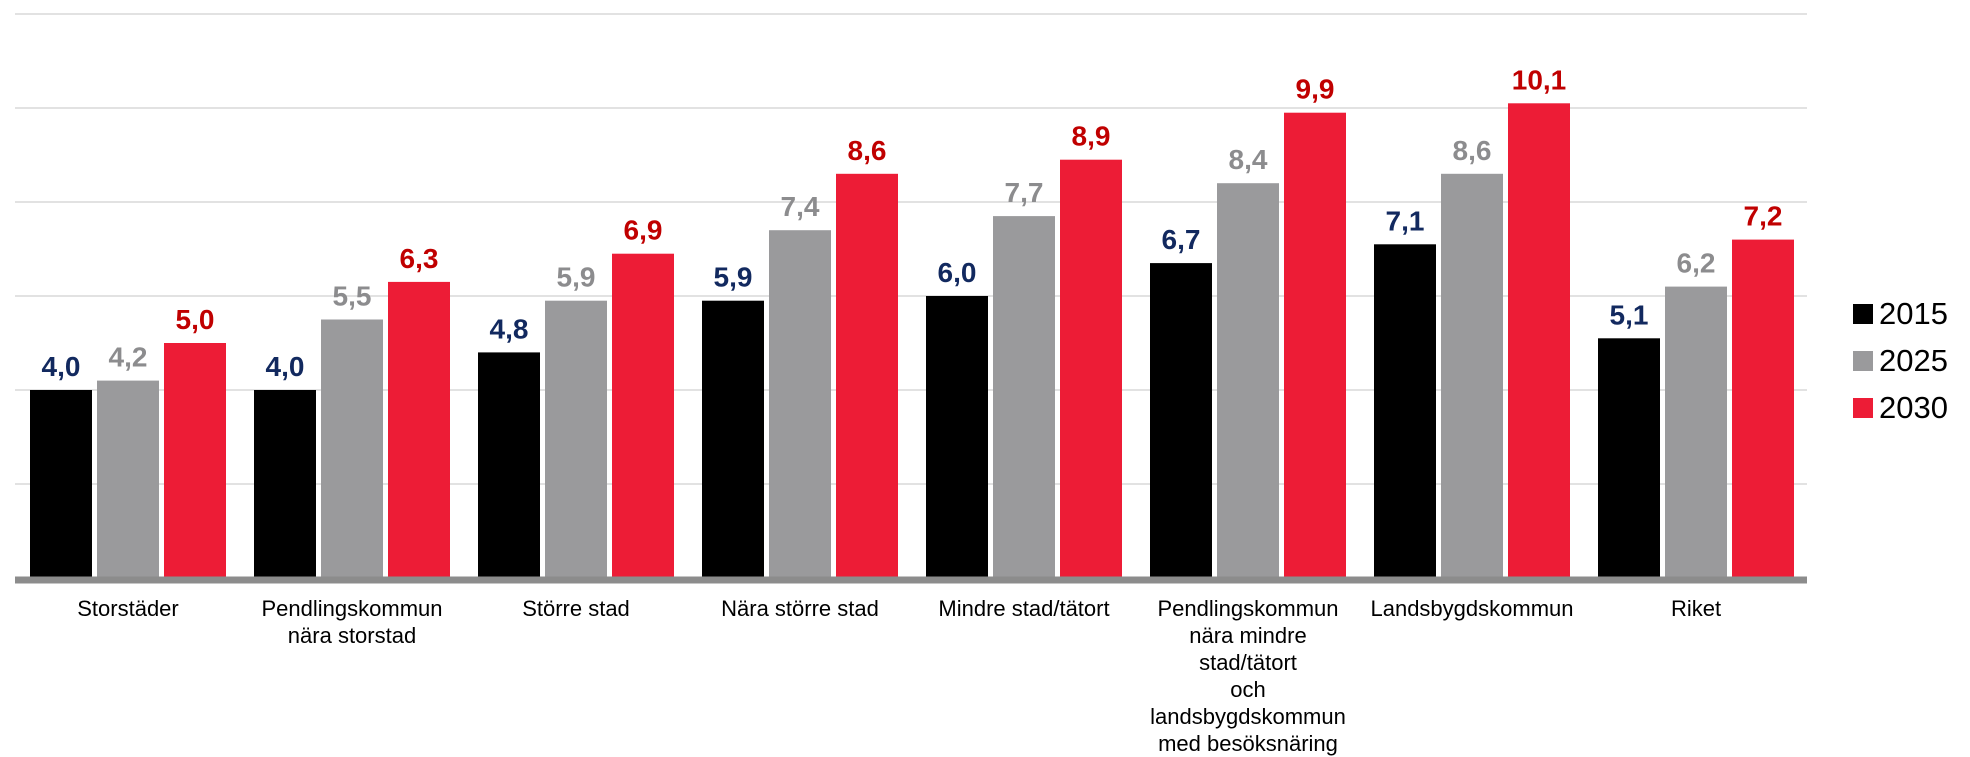 This screenshot has height=757, width=1970. I want to click on category-label: Större stad, so click(576, 608).